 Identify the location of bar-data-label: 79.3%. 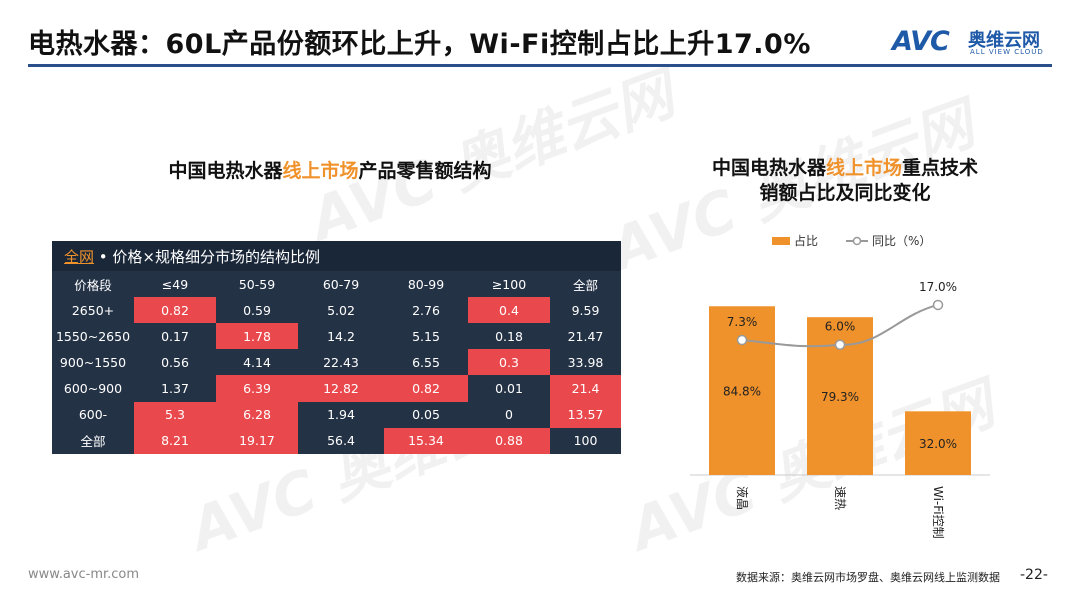
(840, 397).